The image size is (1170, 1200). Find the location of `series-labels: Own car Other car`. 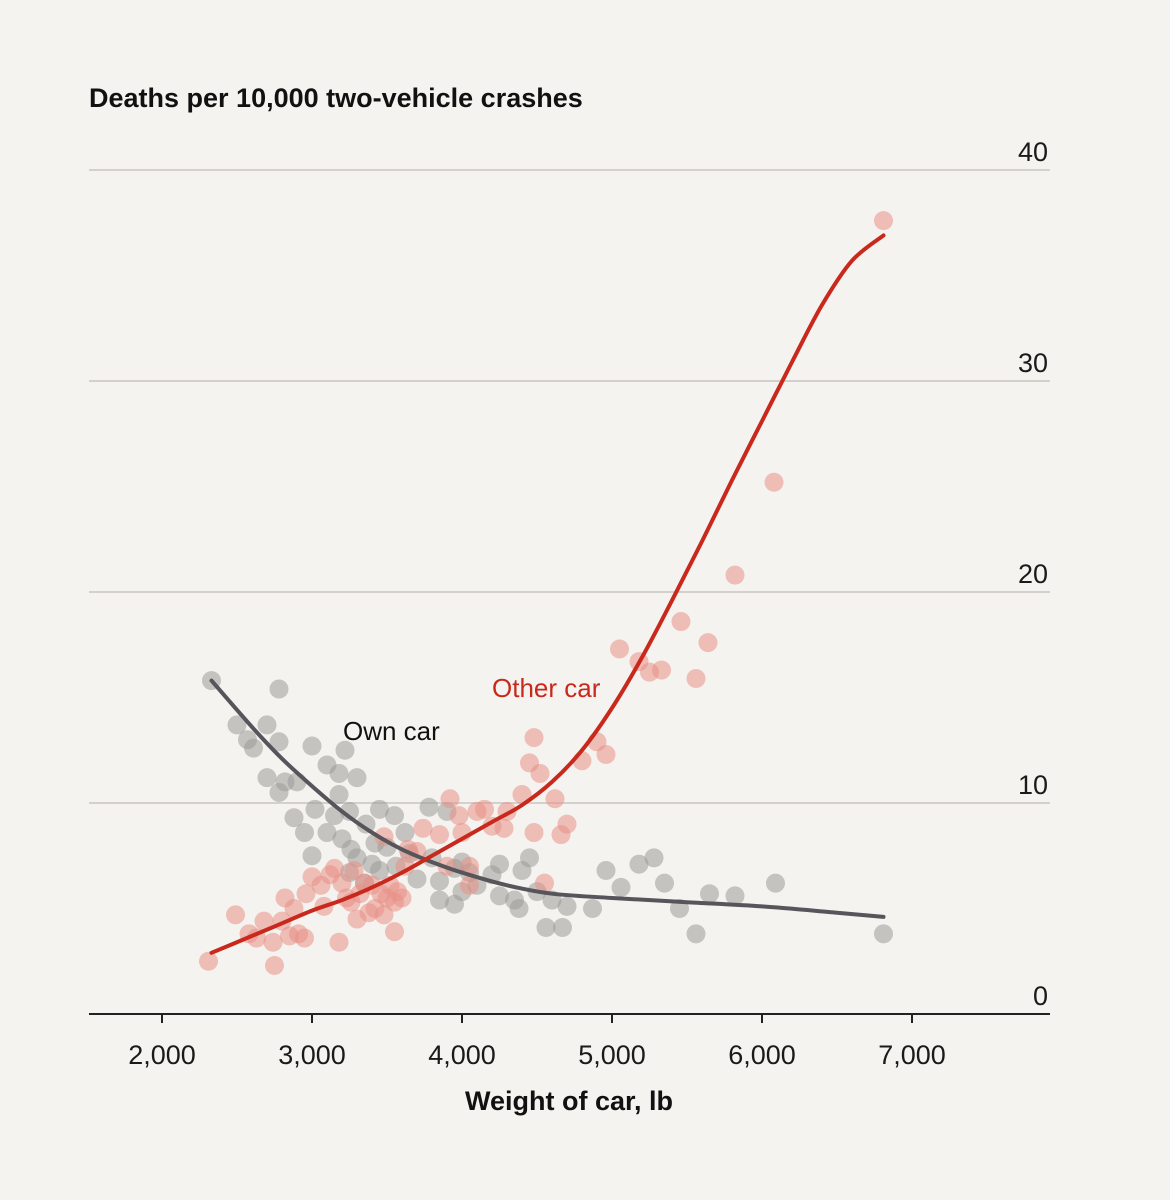

series-labels: Own car Other car is located at coordinates (472, 709).